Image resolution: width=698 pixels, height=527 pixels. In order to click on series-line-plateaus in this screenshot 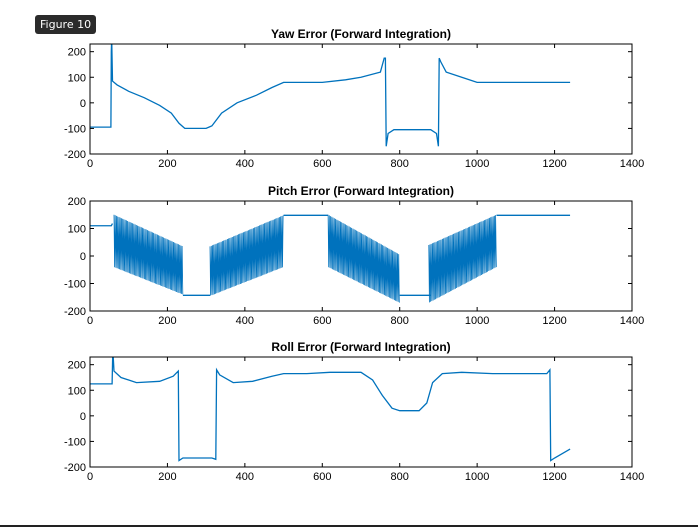, I will do `click(330, 255)`.